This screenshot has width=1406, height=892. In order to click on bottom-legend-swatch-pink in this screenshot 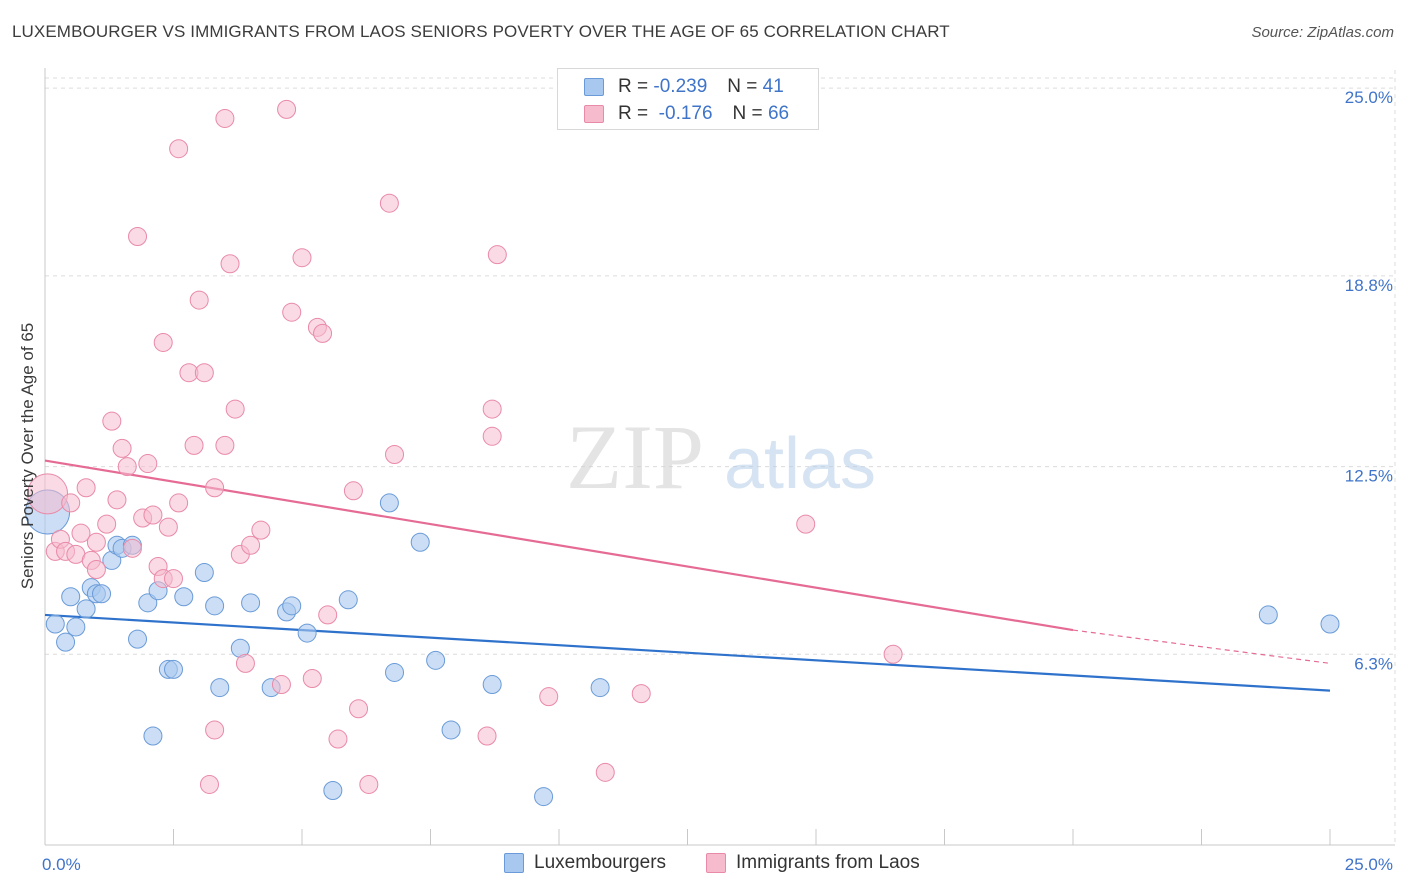, I will do `click(716, 863)`.